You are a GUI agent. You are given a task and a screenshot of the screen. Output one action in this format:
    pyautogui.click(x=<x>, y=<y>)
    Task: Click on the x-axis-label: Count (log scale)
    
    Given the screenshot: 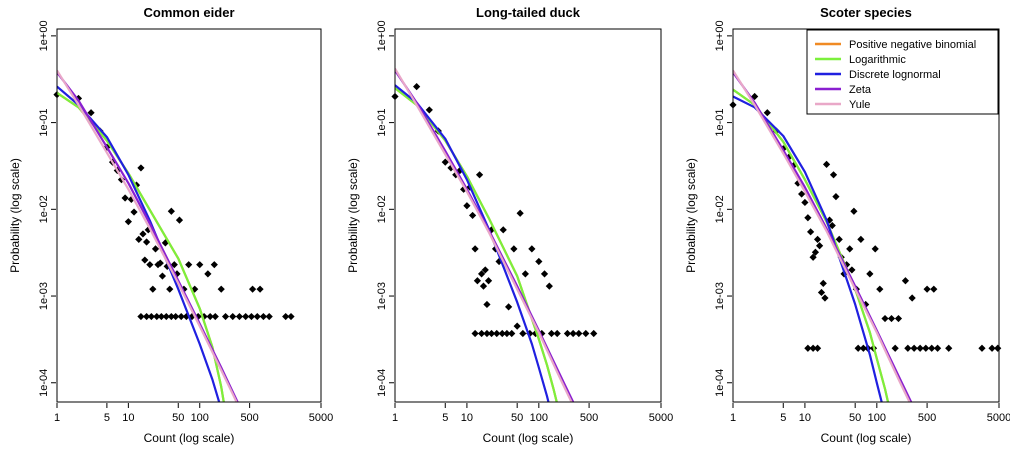 What is the action you would take?
    pyautogui.click(x=189, y=438)
    